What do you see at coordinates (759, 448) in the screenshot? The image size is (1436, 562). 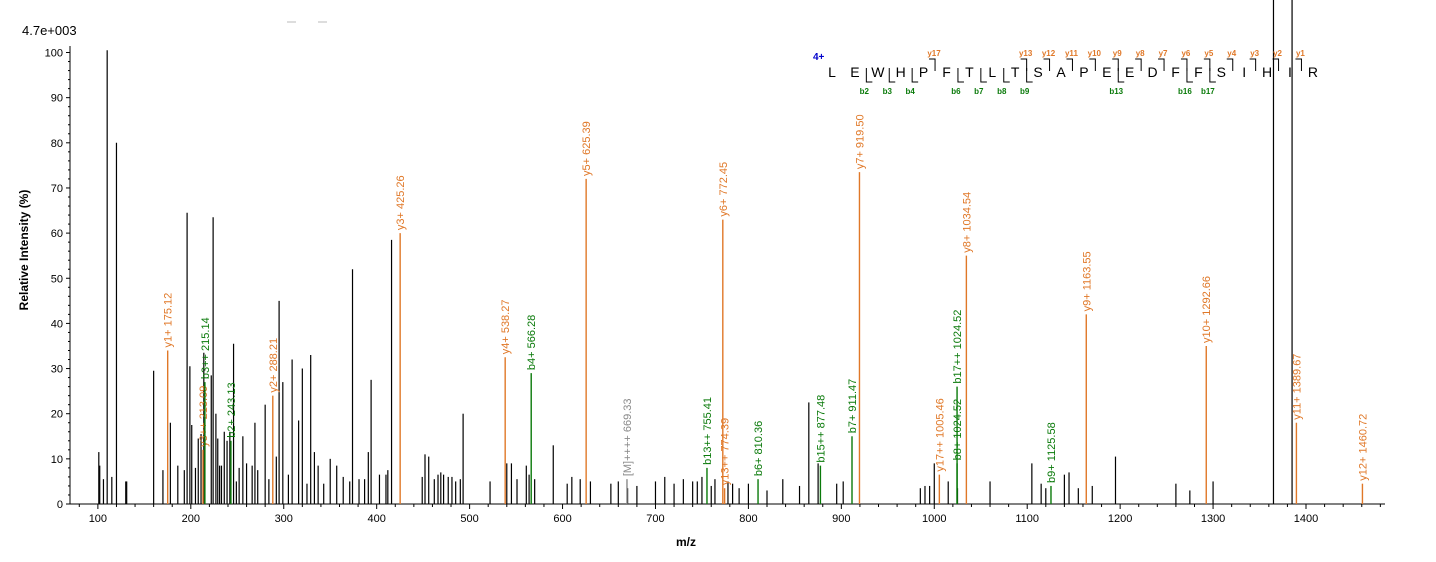 I see `peak-label: b6+ 810.36` at bounding box center [759, 448].